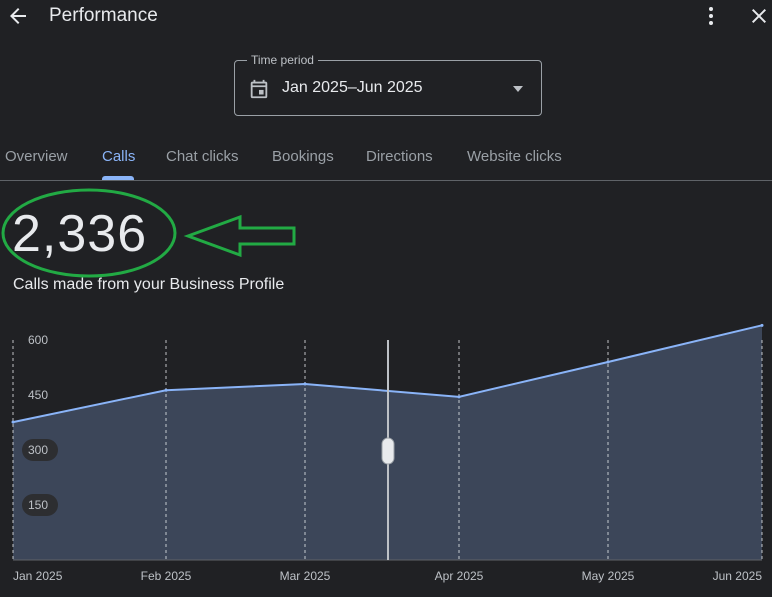 The height and width of the screenshot is (597, 772). Describe the element at coordinates (118, 178) in the screenshot. I see `active-tab-indicator` at that location.